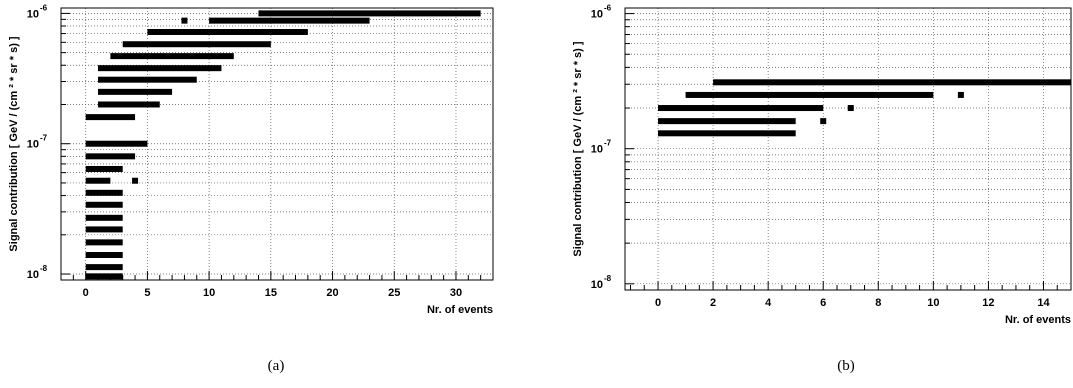  What do you see at coordinates (332, 293) in the screenshot?
I see `x-tick-label: 20` at bounding box center [332, 293].